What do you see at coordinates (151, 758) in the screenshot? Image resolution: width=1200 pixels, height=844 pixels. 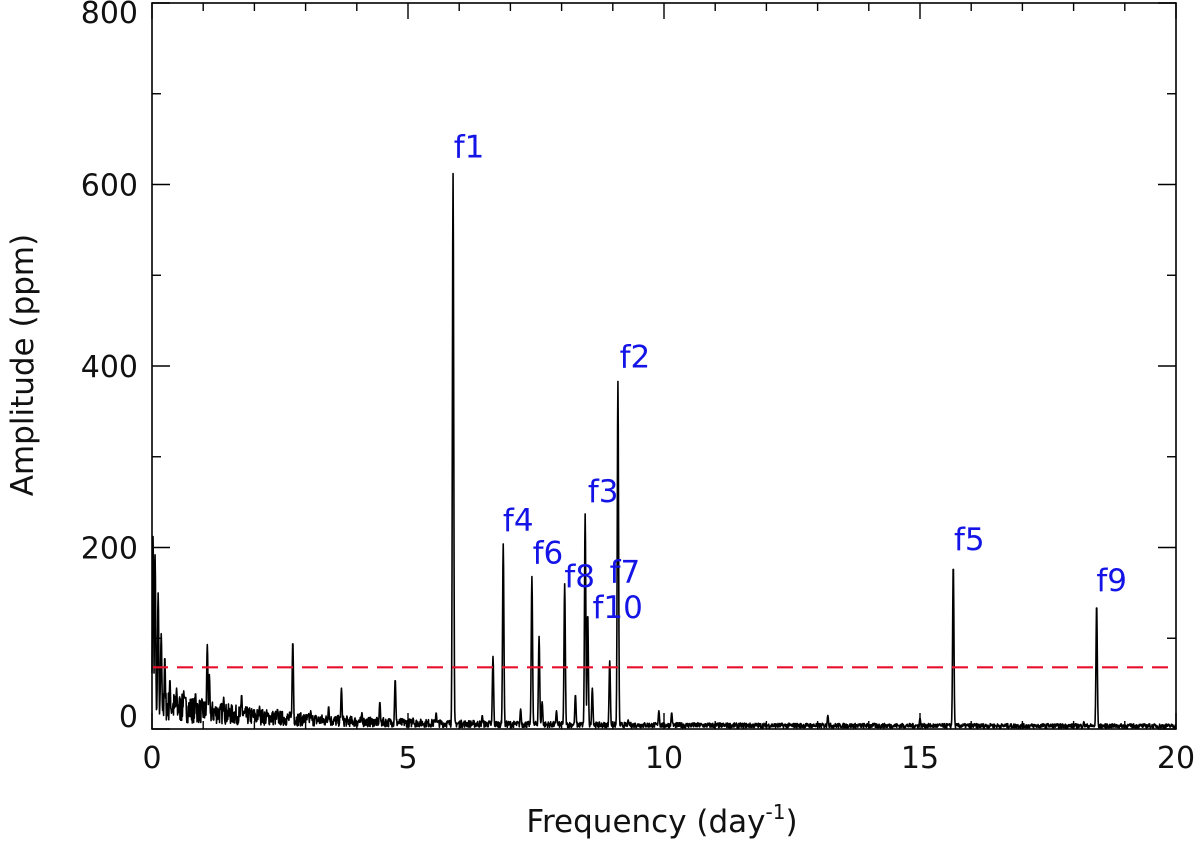 I see `x-tick-label: 0` at bounding box center [151, 758].